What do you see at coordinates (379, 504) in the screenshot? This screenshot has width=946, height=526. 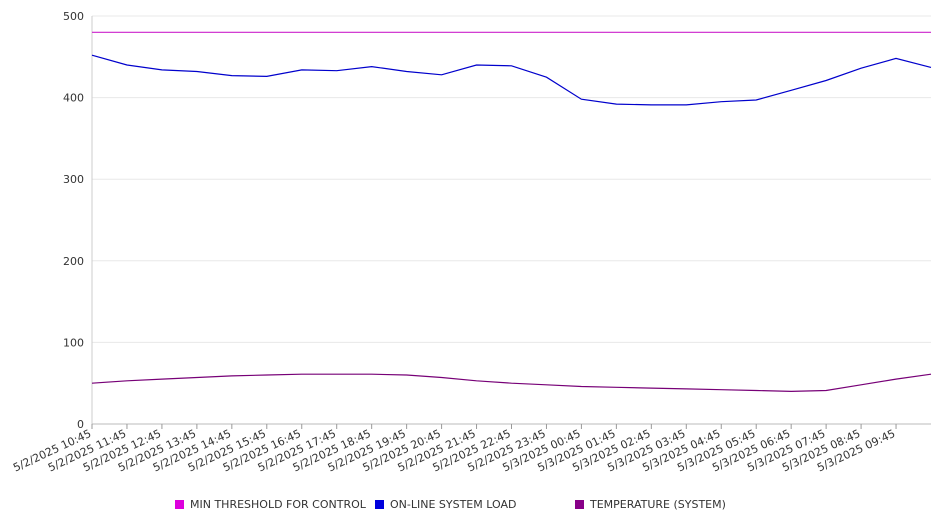 I see `legend-swatch-system-load` at bounding box center [379, 504].